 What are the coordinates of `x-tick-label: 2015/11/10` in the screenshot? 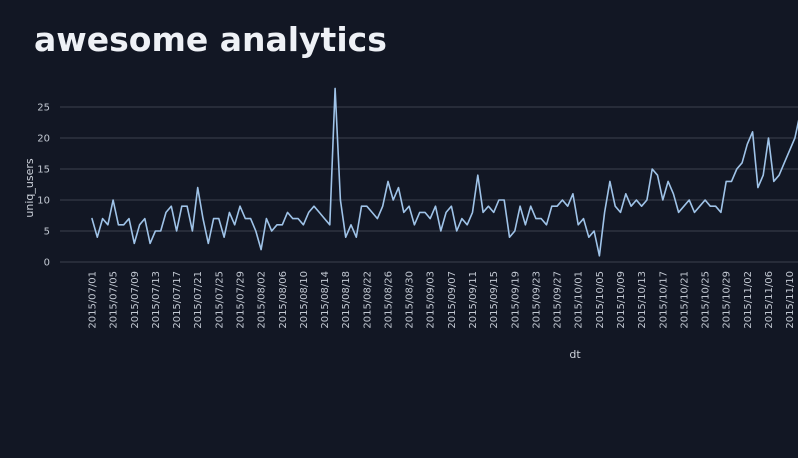 It's located at (790, 300).